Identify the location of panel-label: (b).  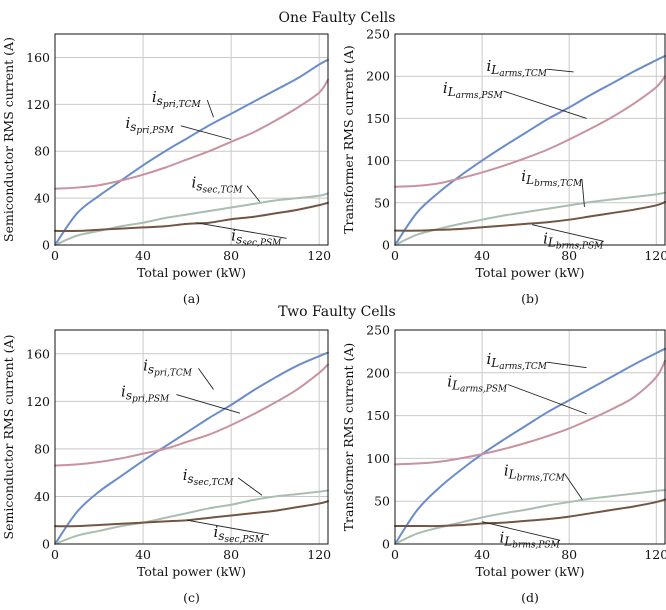
(530, 298).